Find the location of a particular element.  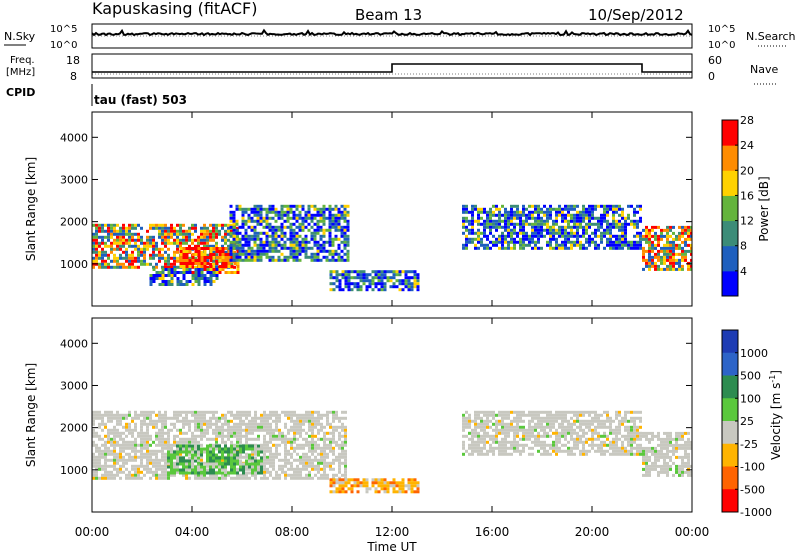

xtick-label-1: 04:00 is located at coordinates (192, 532).